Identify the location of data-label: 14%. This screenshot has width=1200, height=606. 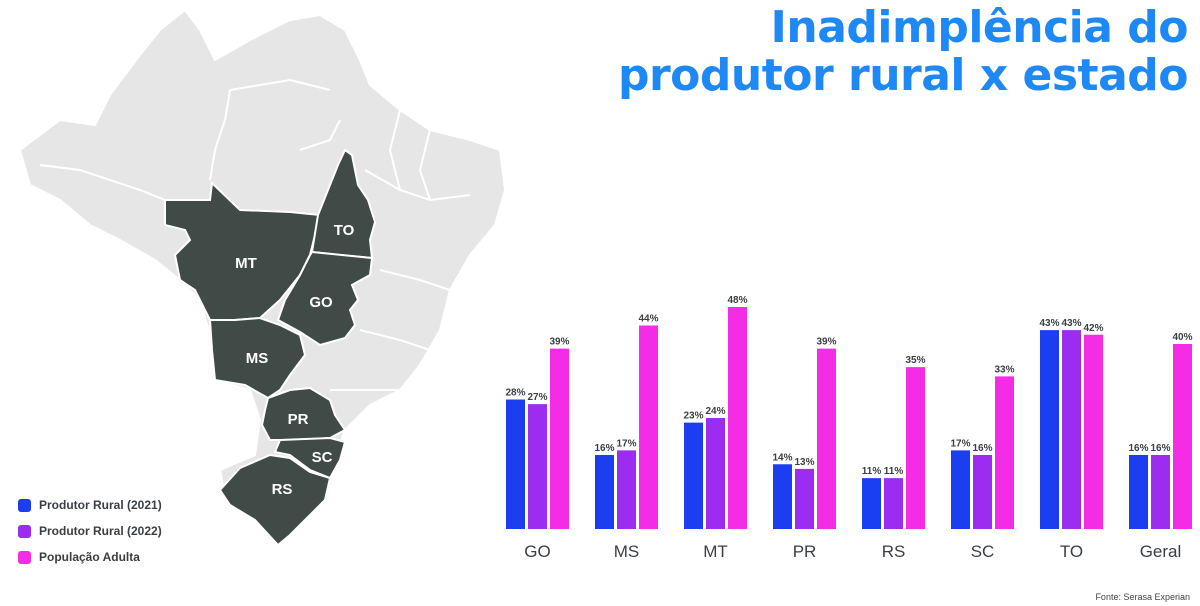
(782, 457).